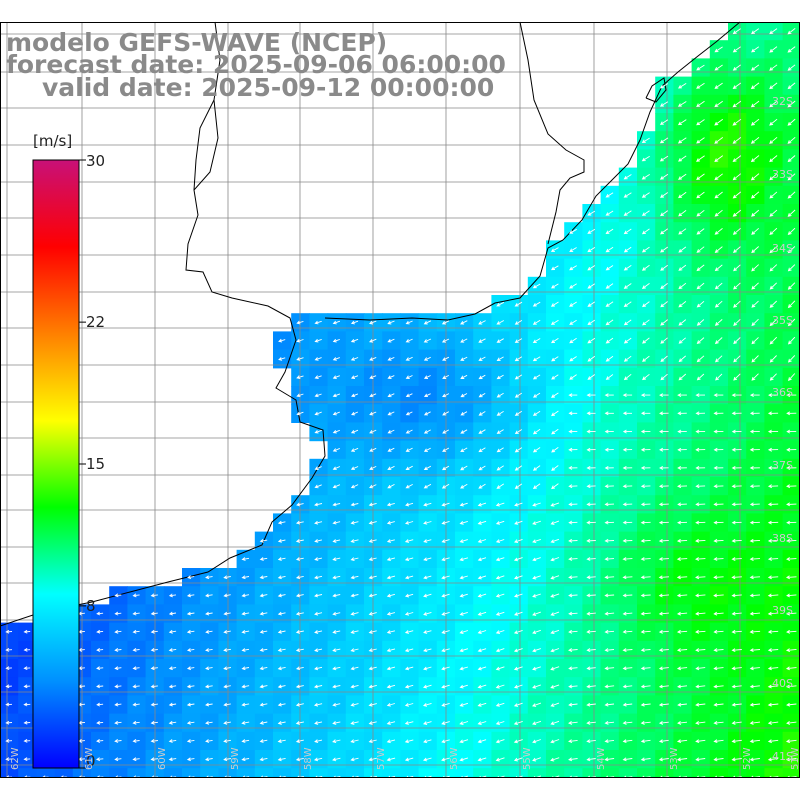 This screenshot has height=800, width=800. I want to click on latitude-label: 34S, so click(782, 248).